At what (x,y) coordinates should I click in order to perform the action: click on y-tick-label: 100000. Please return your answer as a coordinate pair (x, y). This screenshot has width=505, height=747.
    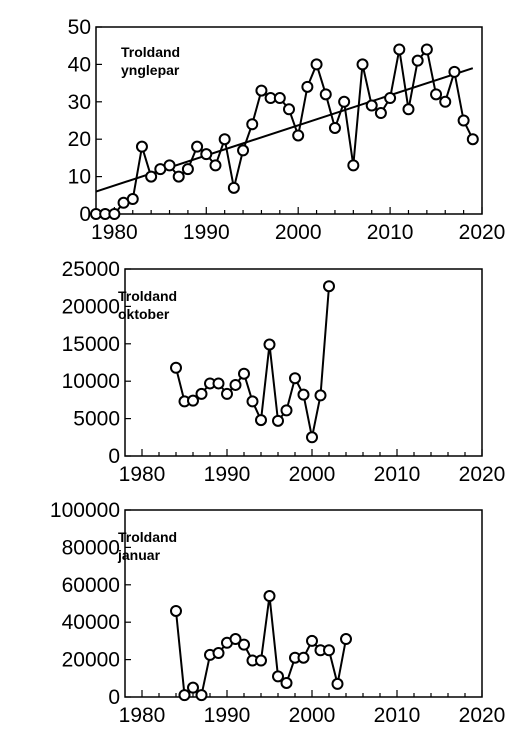
    Looking at the image, I should click on (85, 510).